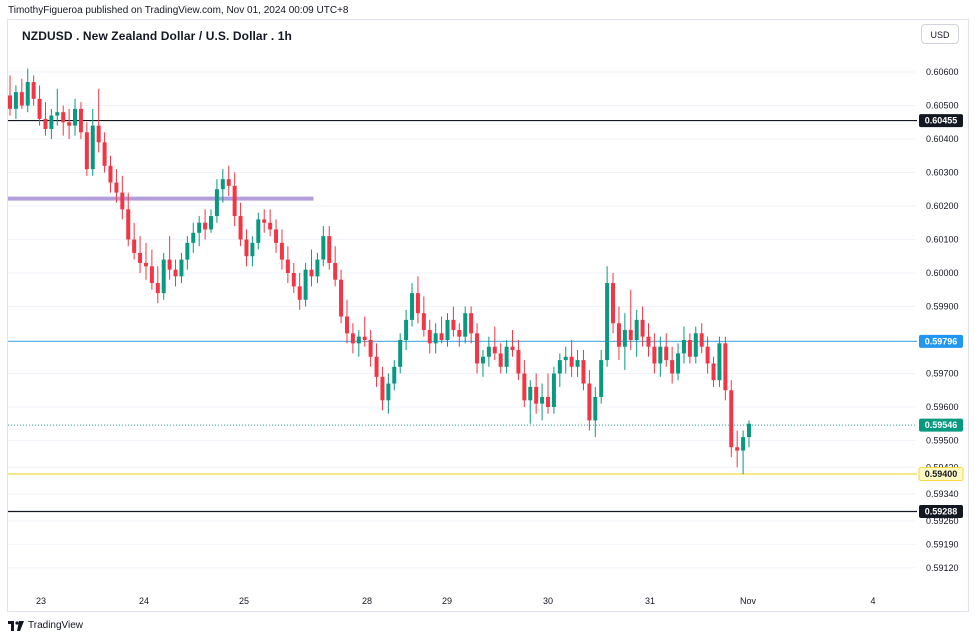 Image resolution: width=975 pixels, height=638 pixels. I want to click on y-tick-label: 0.59120, so click(942, 568).